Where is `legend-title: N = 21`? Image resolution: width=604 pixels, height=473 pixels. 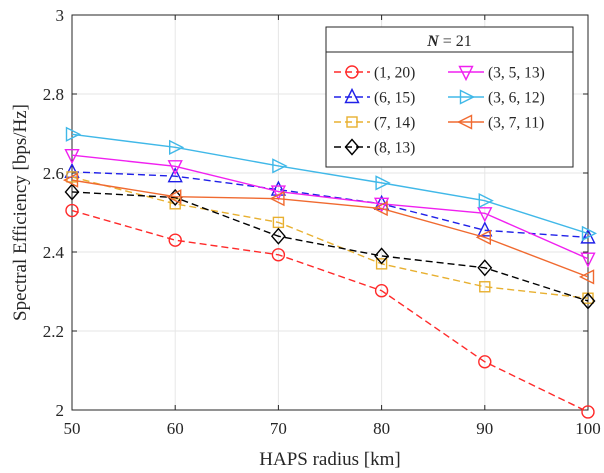
legend-title: N = 21 is located at coordinates (449, 41).